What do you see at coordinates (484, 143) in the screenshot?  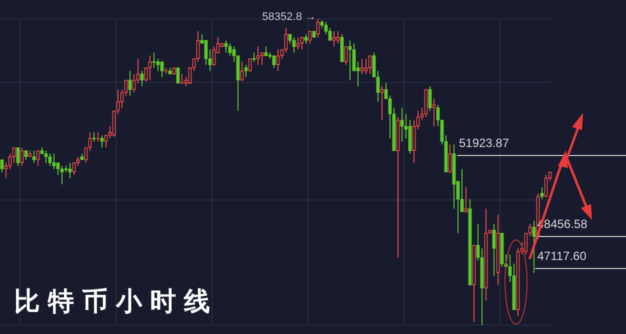 I see `ref-line-label: 51923.87` at bounding box center [484, 143].